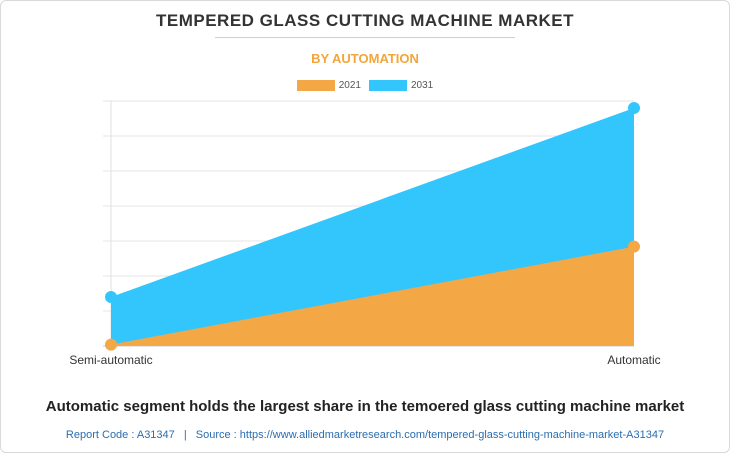 The image size is (730, 453). What do you see at coordinates (315, 85) in the screenshot?
I see `legend-swatch-2021` at bounding box center [315, 85].